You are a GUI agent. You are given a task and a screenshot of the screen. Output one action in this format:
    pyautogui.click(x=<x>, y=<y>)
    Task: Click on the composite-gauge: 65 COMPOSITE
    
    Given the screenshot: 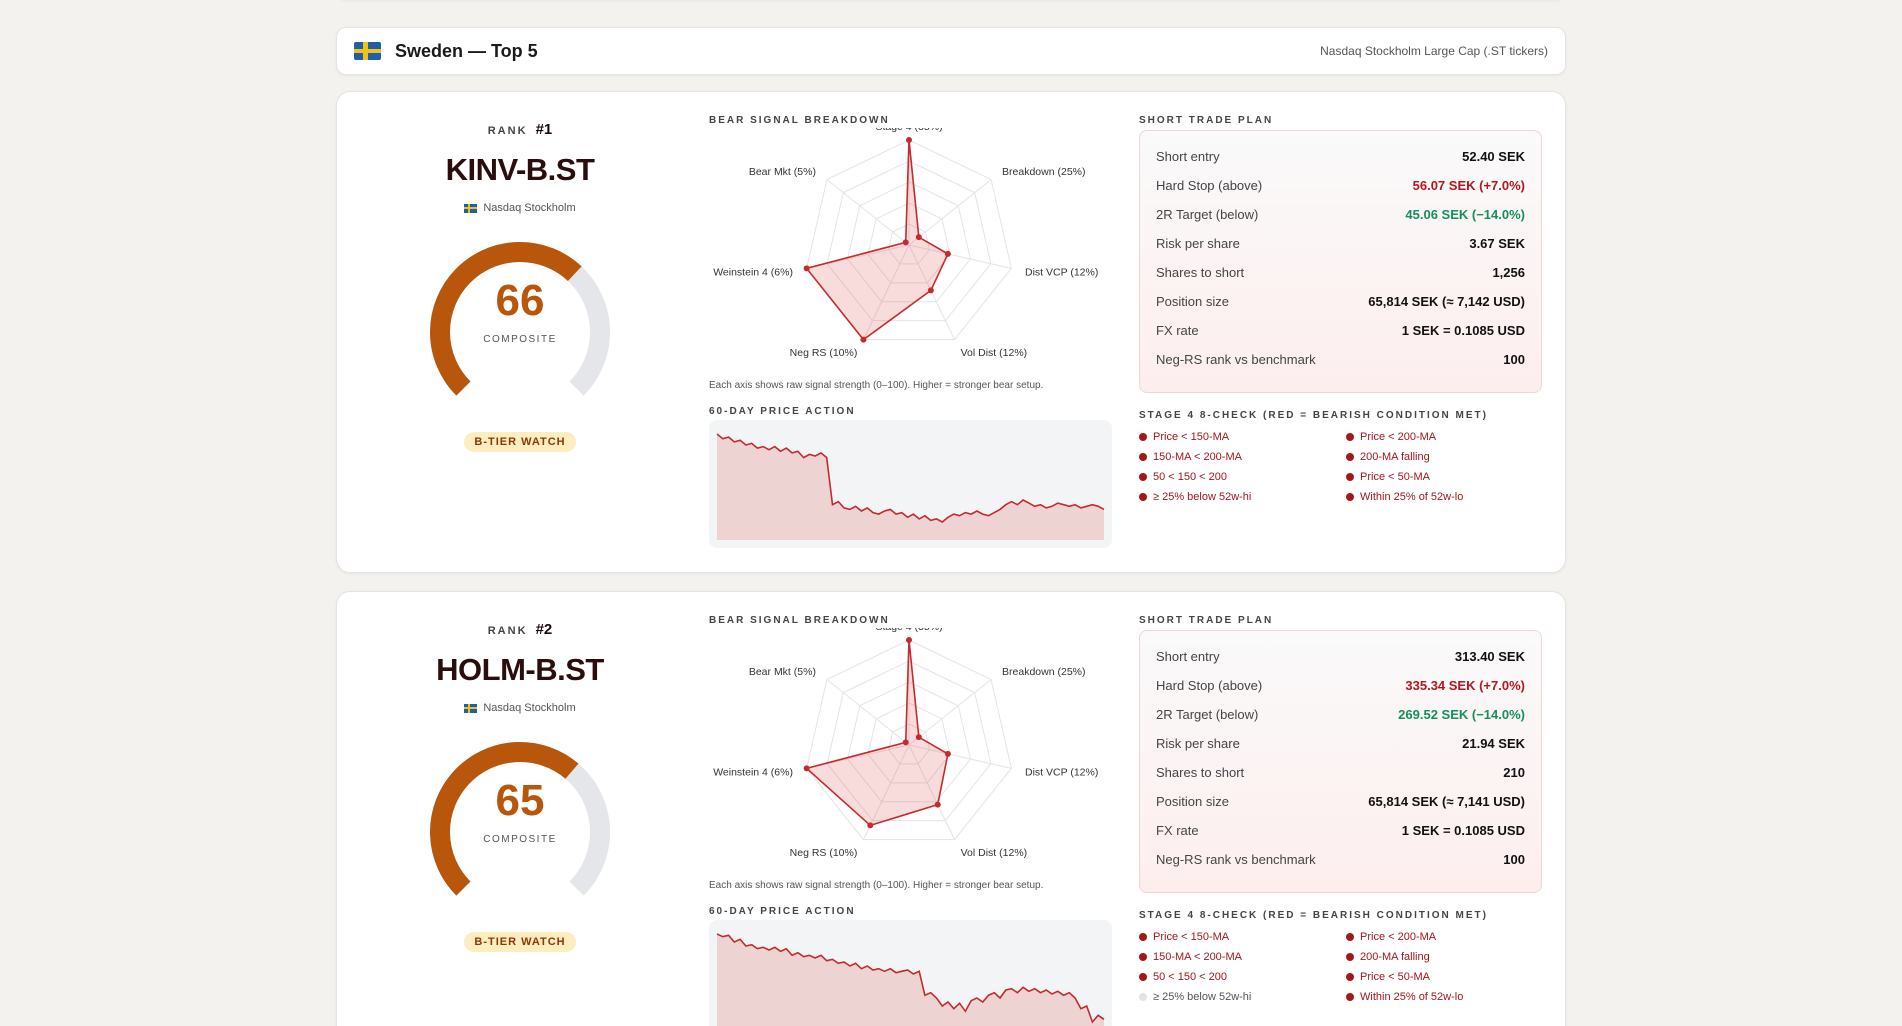 What is the action you would take?
    pyautogui.click(x=520, y=832)
    